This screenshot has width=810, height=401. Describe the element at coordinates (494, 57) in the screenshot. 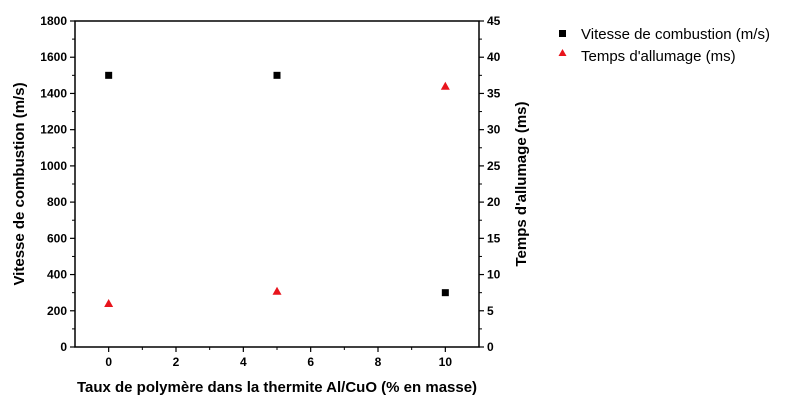

I see `y-right-tick-label: 40` at that location.